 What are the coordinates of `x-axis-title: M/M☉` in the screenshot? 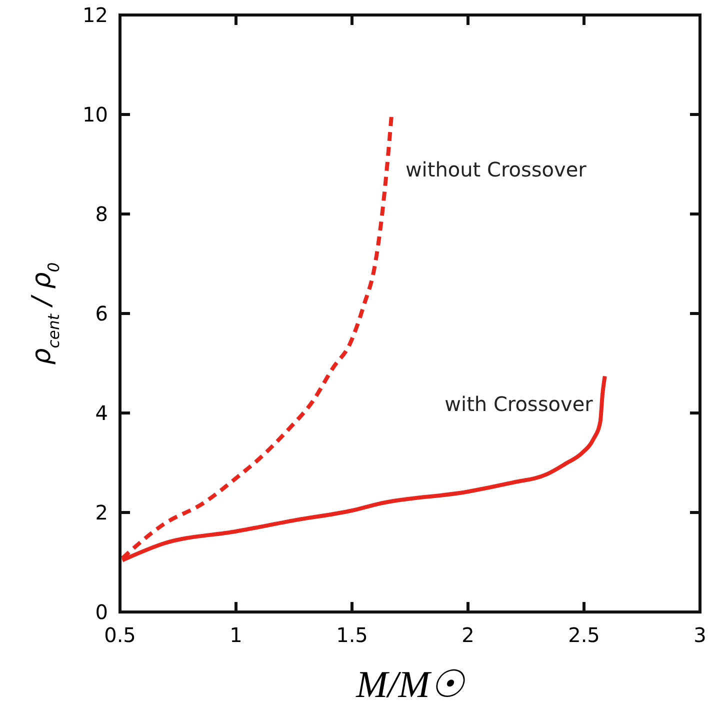 It's located at (410, 685).